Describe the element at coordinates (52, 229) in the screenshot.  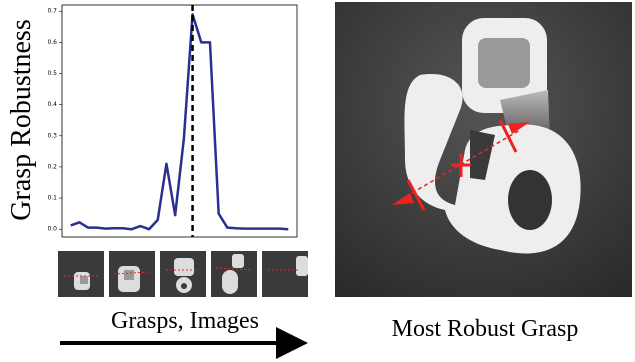
I see `y-tick-label: 0.0` at that location.